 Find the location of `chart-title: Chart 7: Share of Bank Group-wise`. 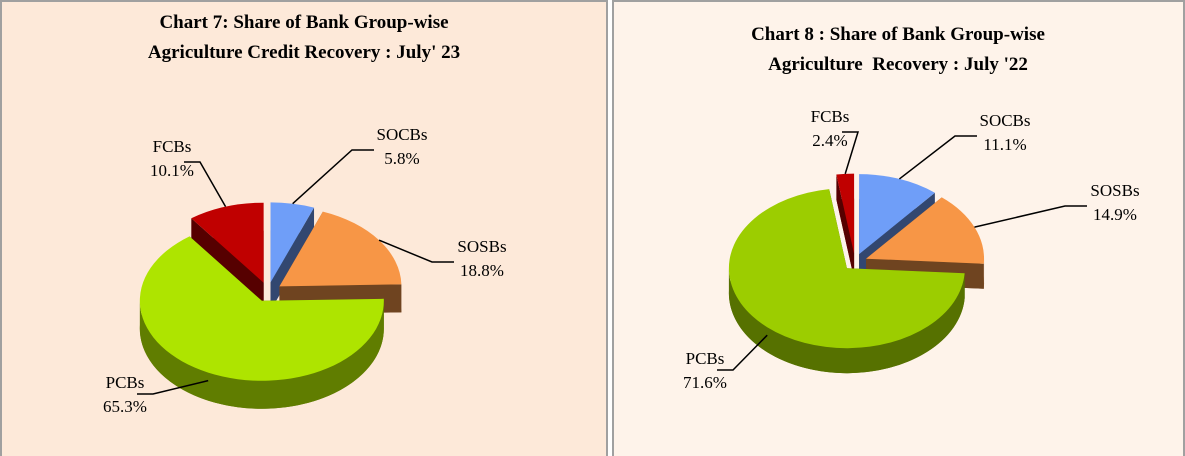

chart-title: Chart 7: Share of Bank Group-wise is located at coordinates (303, 22).